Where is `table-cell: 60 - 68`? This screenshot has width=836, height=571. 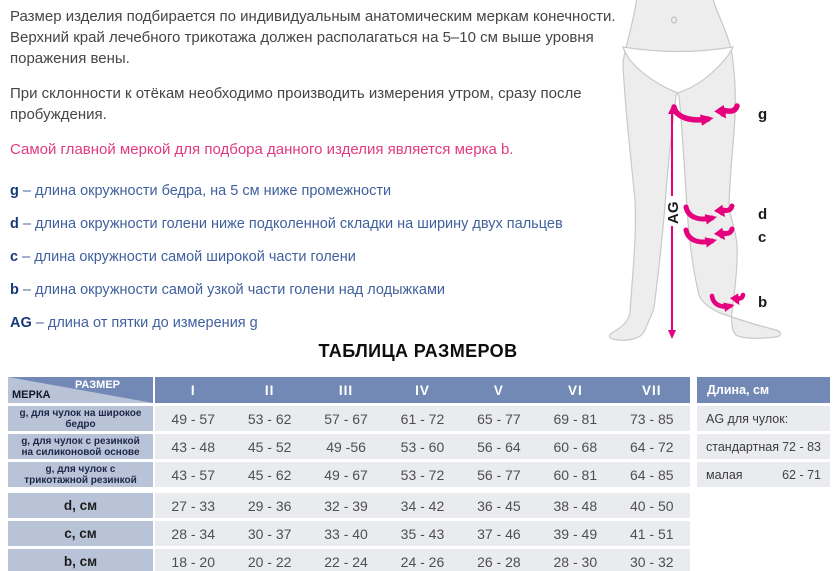 table-cell: 60 - 68 is located at coordinates (575, 446).